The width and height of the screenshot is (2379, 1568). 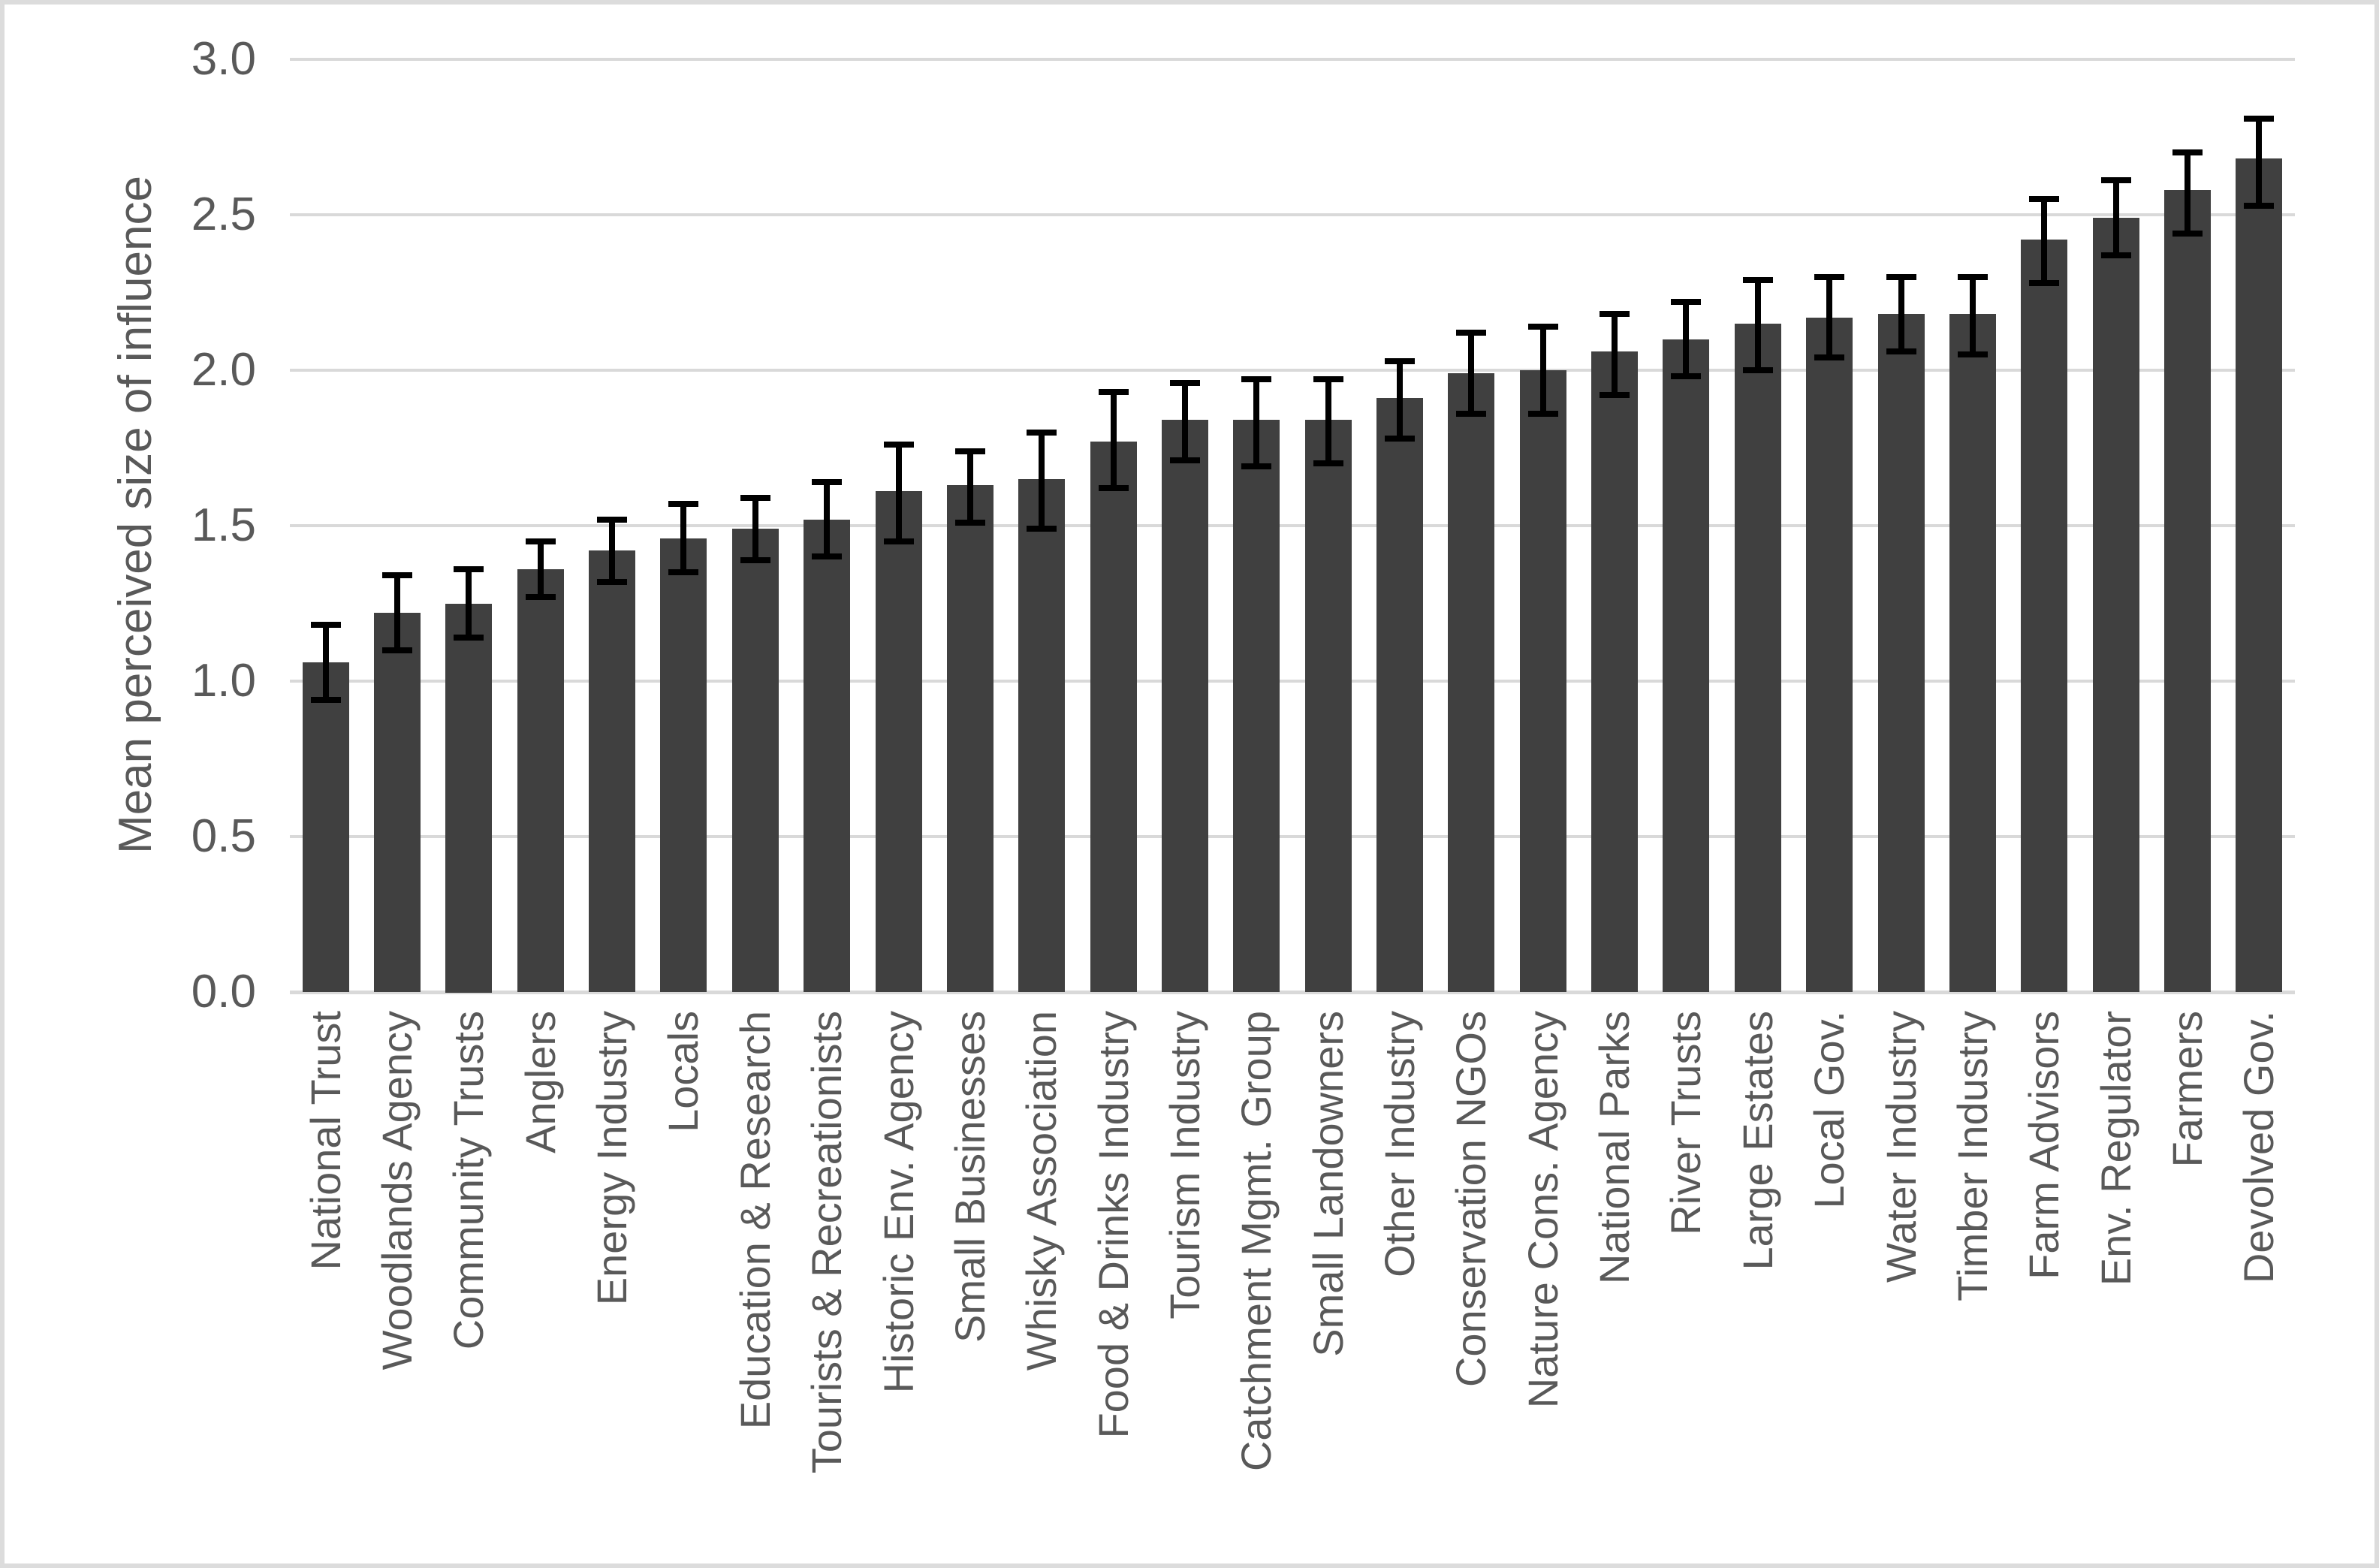 I want to click on y-tick-label: 1.0, so click(x=223, y=681).